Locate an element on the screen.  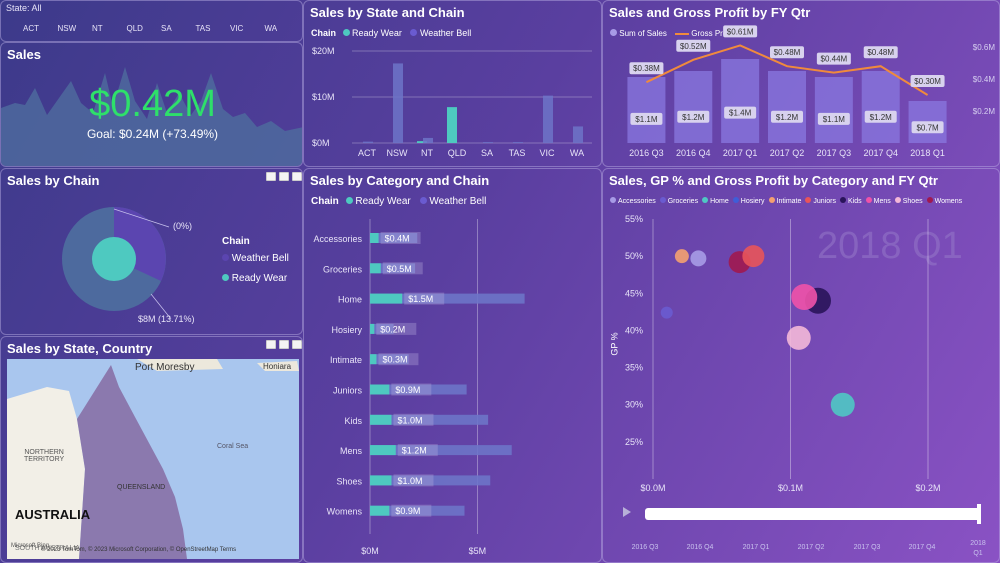
y-tick-label: 35% is located at coordinates (634, 368).